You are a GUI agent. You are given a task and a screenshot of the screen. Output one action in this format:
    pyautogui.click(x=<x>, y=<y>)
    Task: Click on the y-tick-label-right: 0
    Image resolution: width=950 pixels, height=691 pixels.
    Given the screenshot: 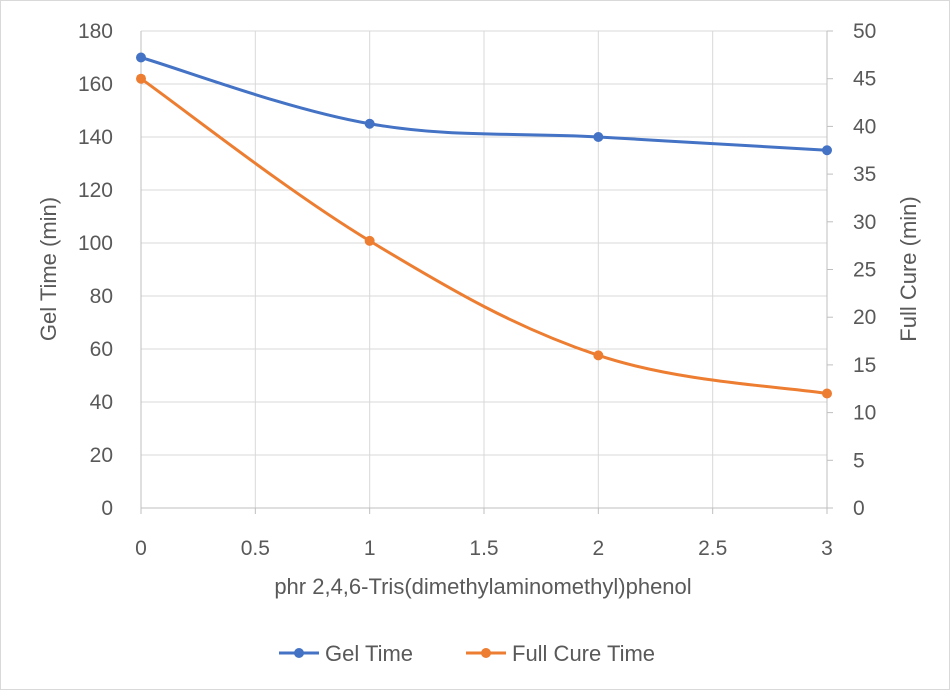 What is the action you would take?
    pyautogui.click(x=859, y=508)
    